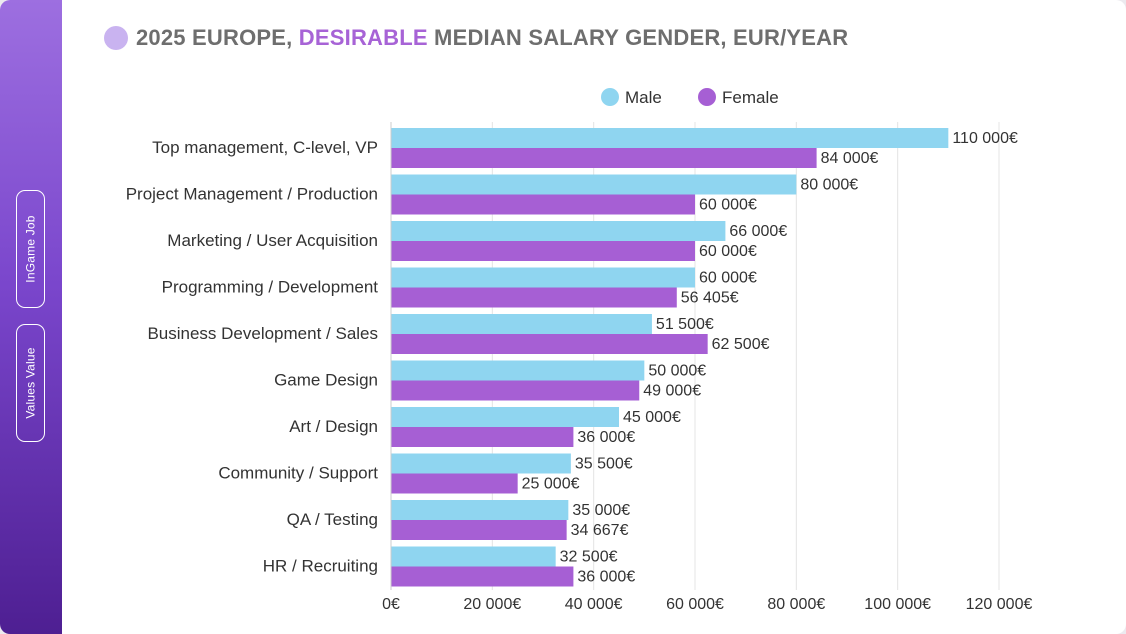  I want to click on data-label: 45 000€, so click(652, 417).